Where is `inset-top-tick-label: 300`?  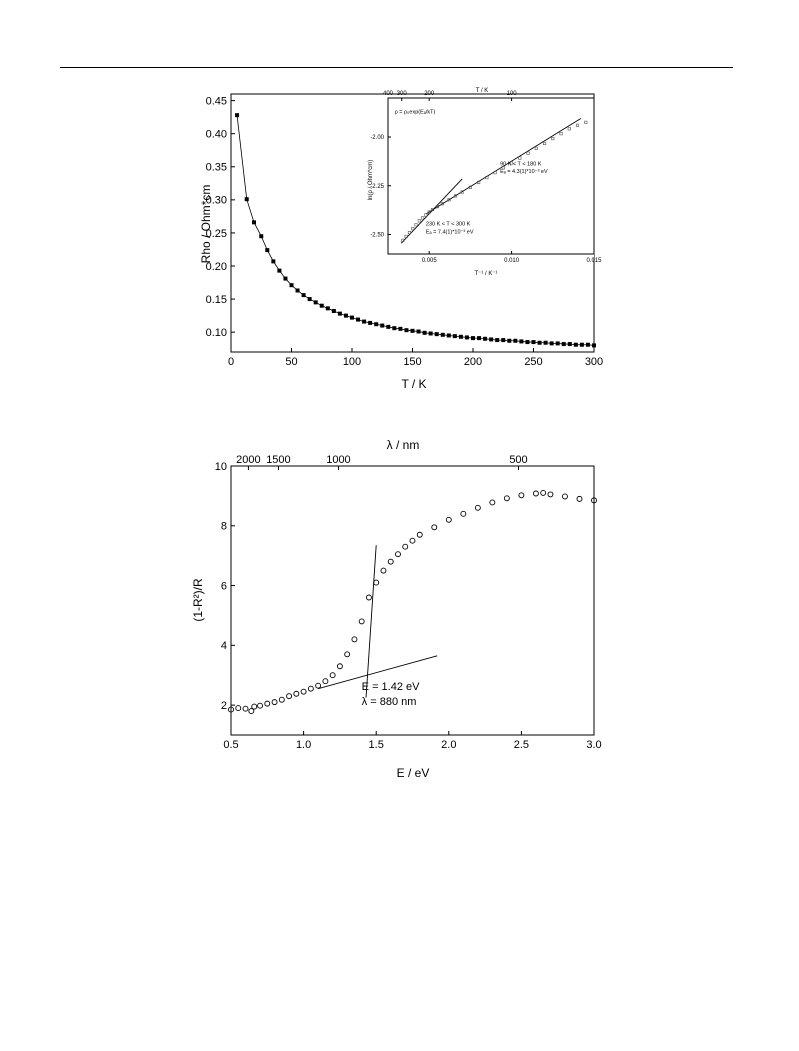
inset-top-tick-label: 300 is located at coordinates (402, 94).